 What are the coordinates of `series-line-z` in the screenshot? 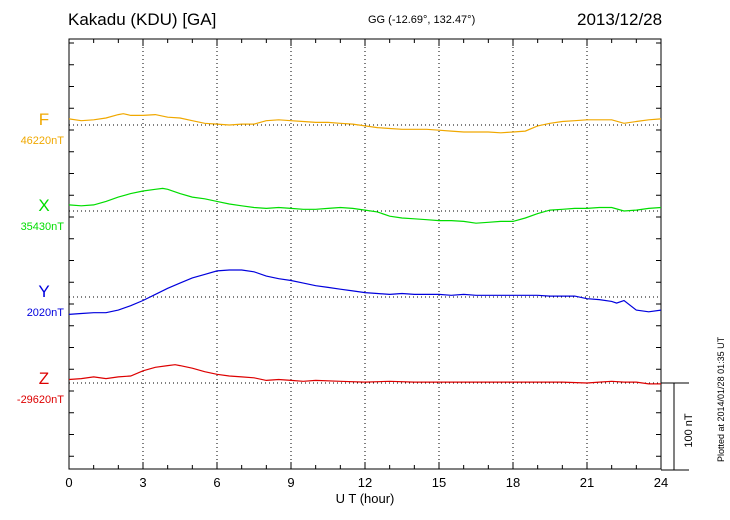 It's located at (364, 374).